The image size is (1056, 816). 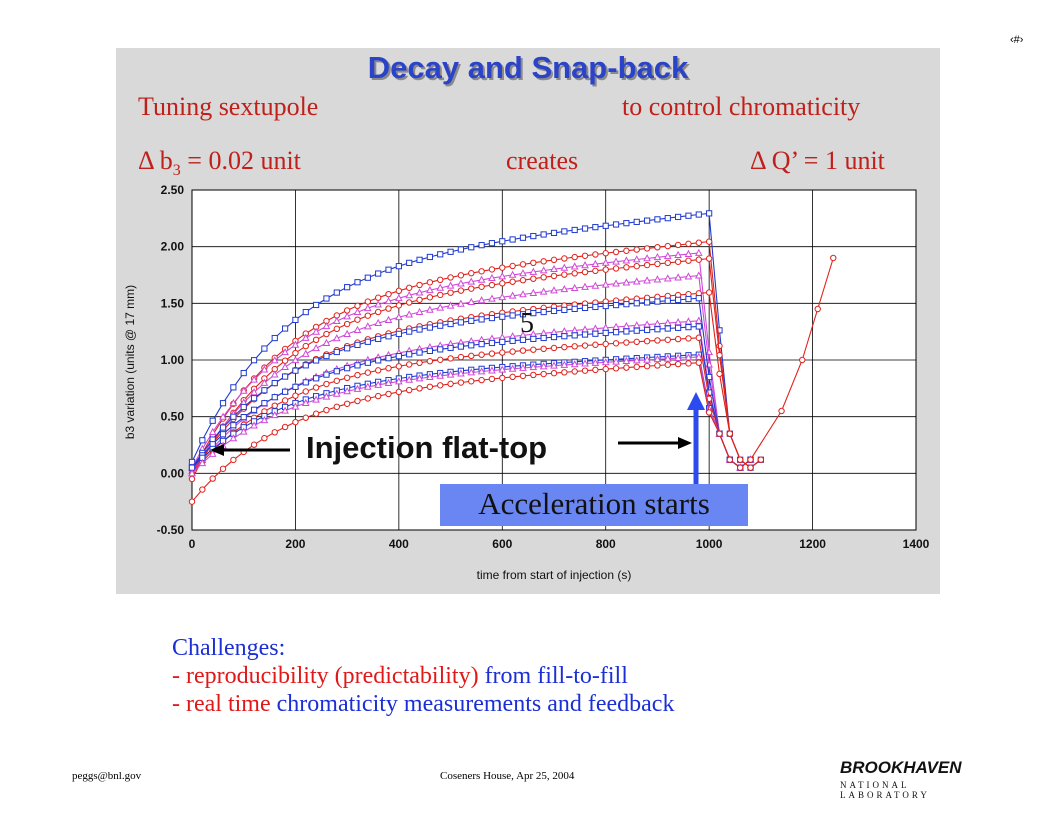 I want to click on acceleration-label-box: Acceleration starts, so click(x=594, y=505).